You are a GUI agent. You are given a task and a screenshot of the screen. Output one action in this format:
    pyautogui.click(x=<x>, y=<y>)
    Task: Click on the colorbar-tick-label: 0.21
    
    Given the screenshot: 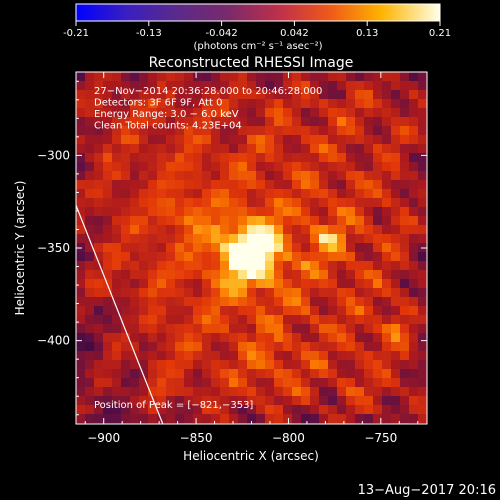 What is the action you would take?
    pyautogui.click(x=440, y=33)
    